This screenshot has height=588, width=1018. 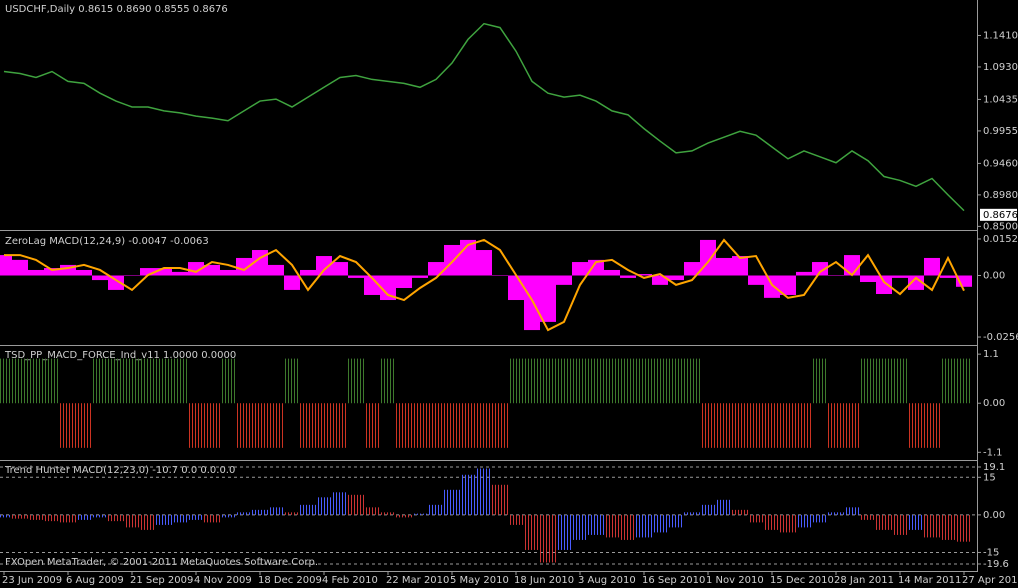 I want to click on y-tick-label: 19.1, so click(x=994, y=467).